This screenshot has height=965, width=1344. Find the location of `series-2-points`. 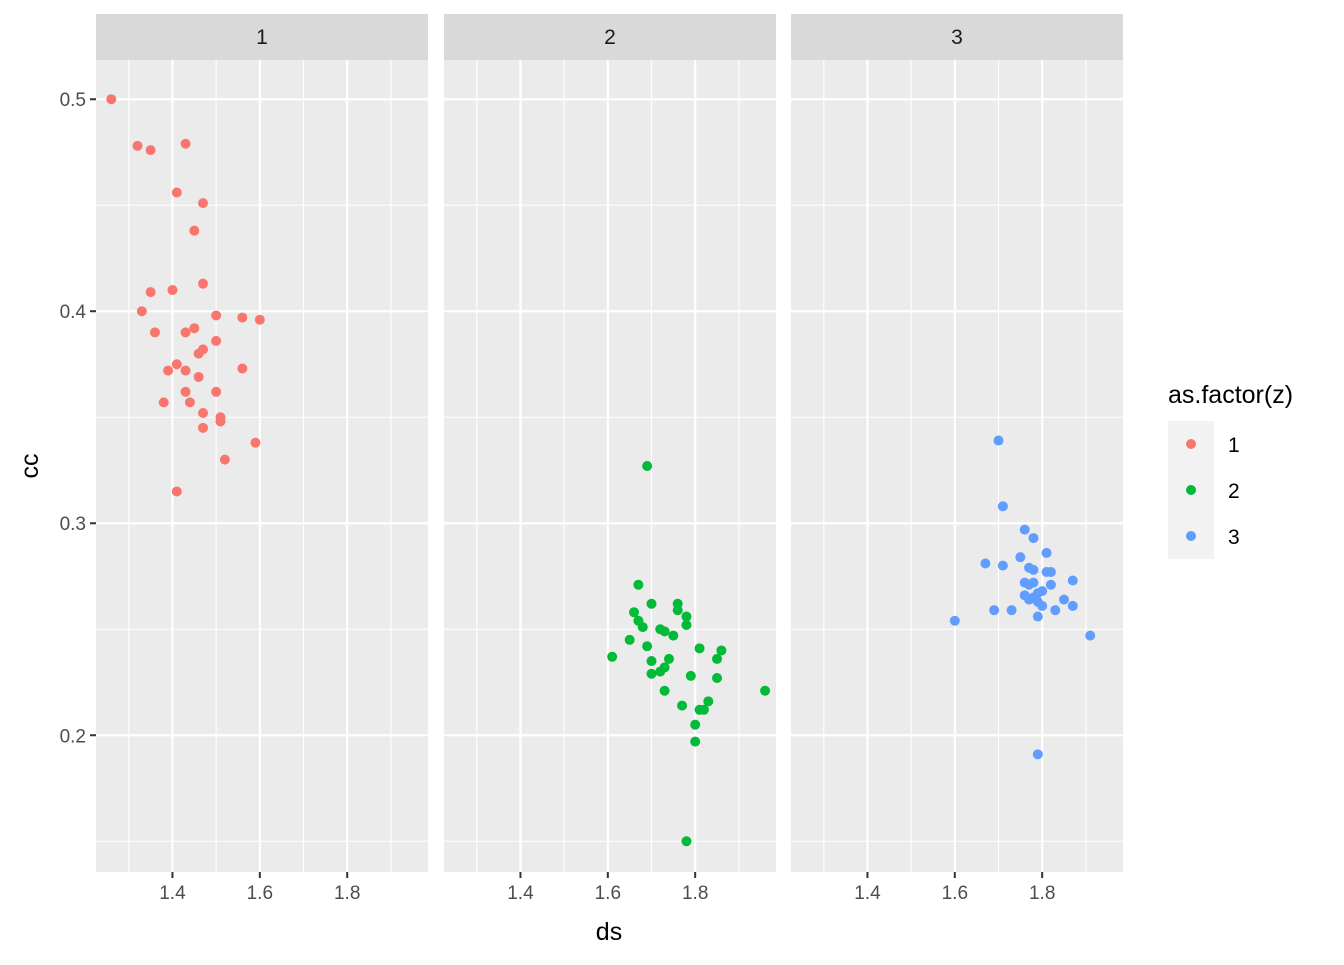

series-2-points is located at coordinates (689, 654).